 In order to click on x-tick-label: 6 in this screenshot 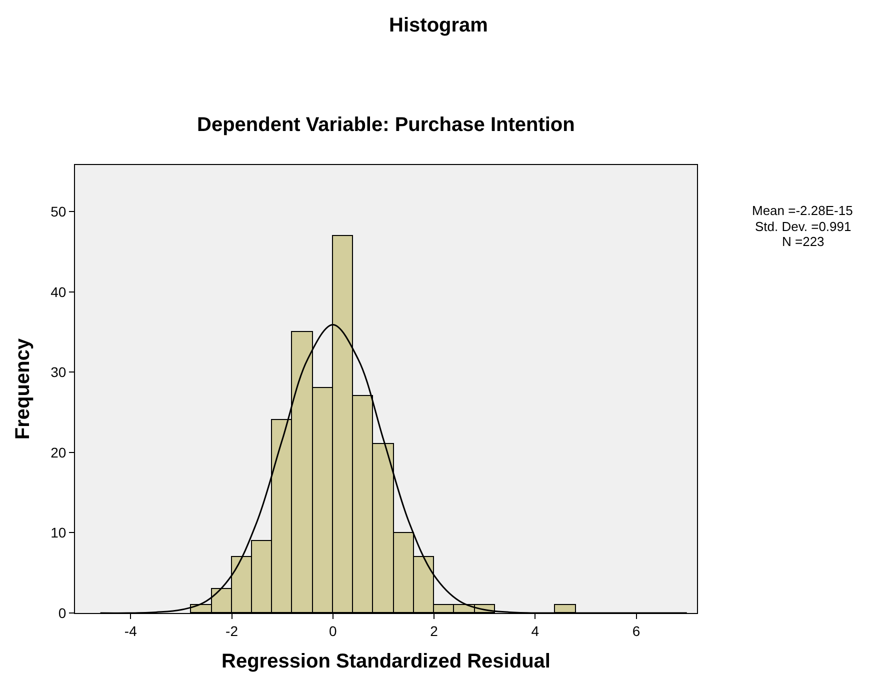, I will do `click(636, 630)`.